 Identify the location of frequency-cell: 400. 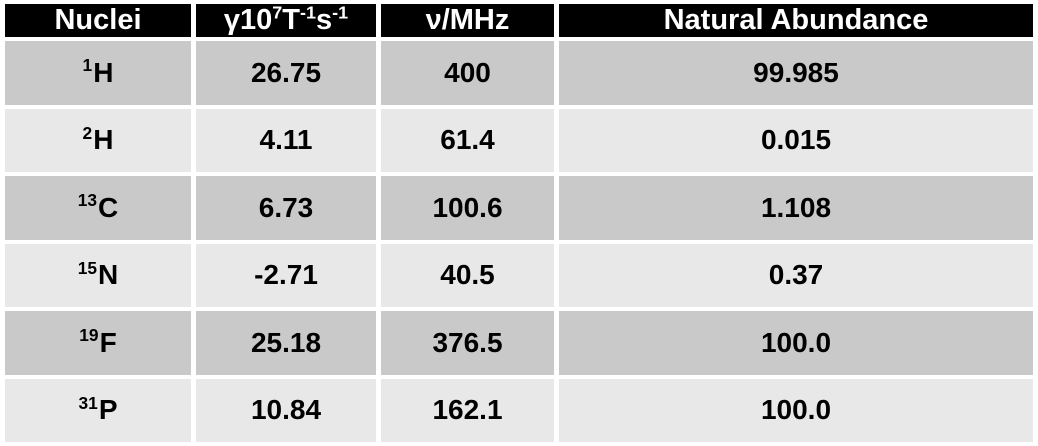
(467, 73).